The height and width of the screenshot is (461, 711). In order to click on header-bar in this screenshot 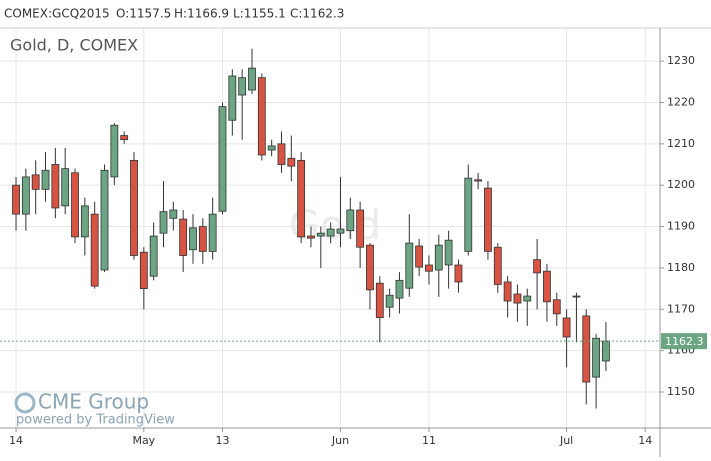, I will do `click(355, 14)`.